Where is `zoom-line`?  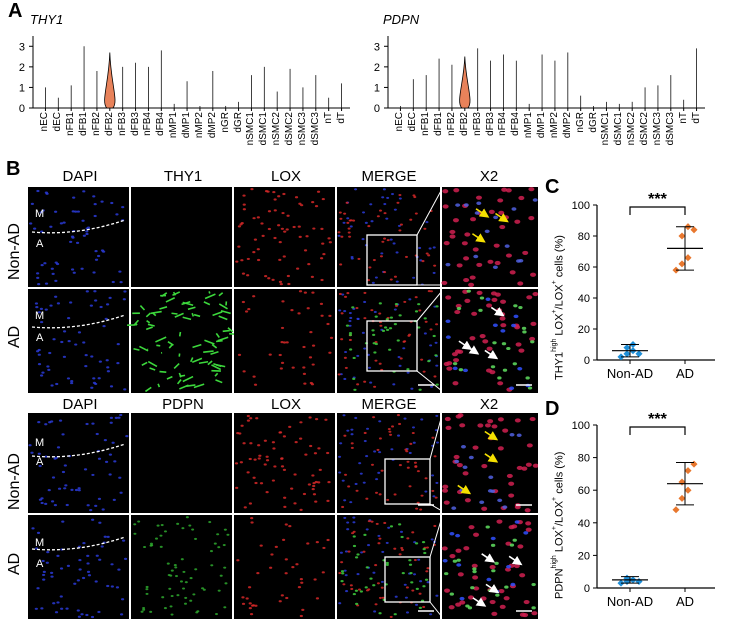
zoom-line is located at coordinates (429, 212).